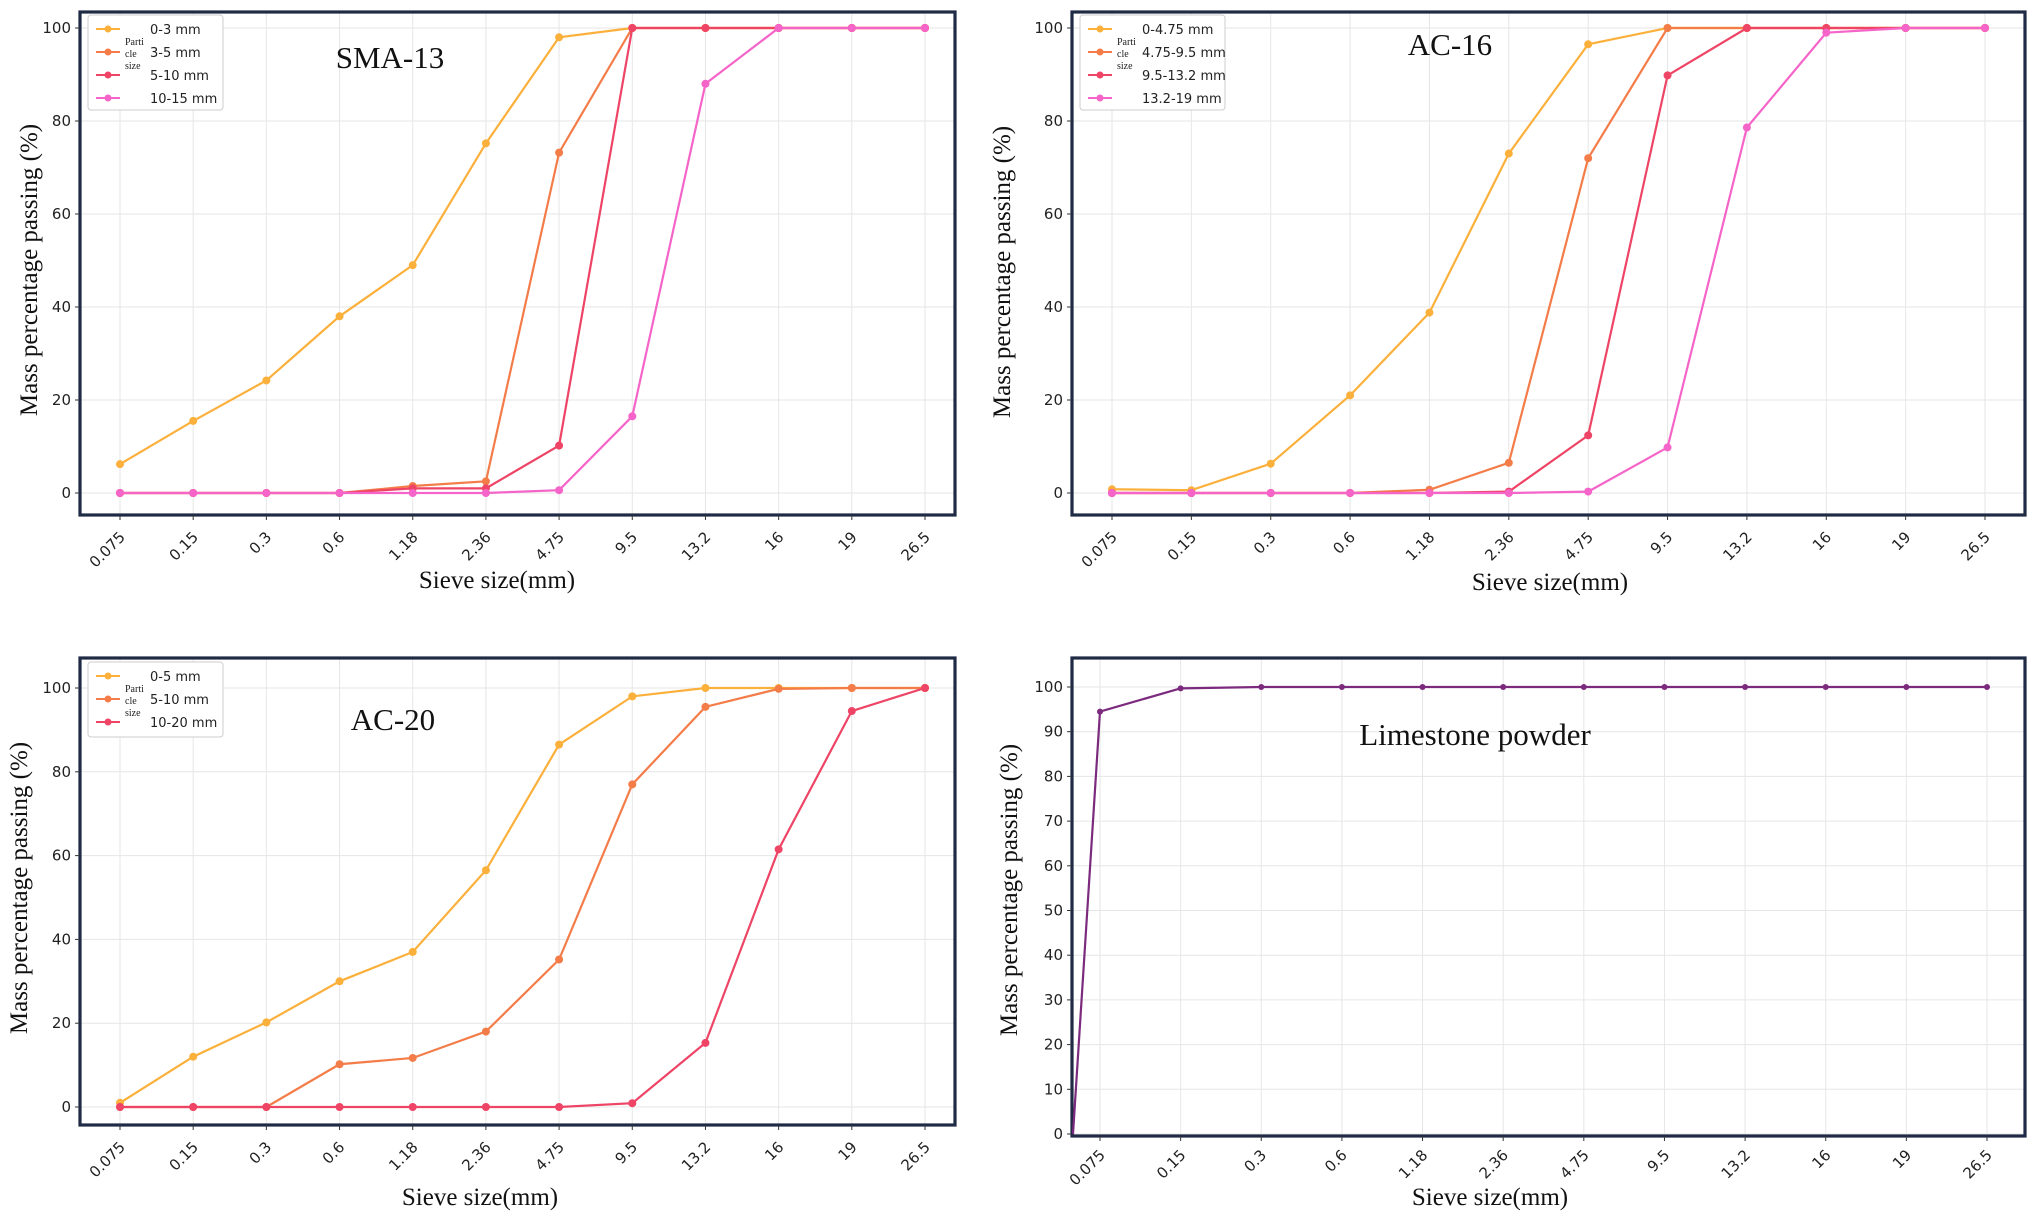 This screenshot has width=2030, height=1219. What do you see at coordinates (334, 543) in the screenshot?
I see `x-tick-label: 0.6` at bounding box center [334, 543].